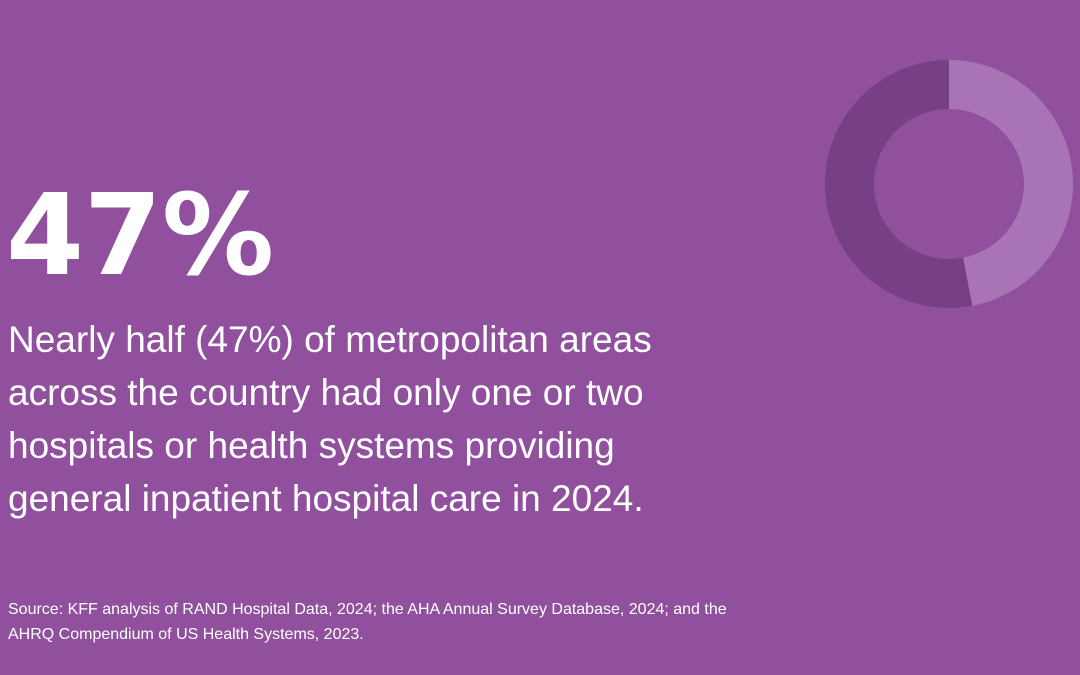 The image size is (1080, 675). I want to click on headline: 47%, so click(140, 236).